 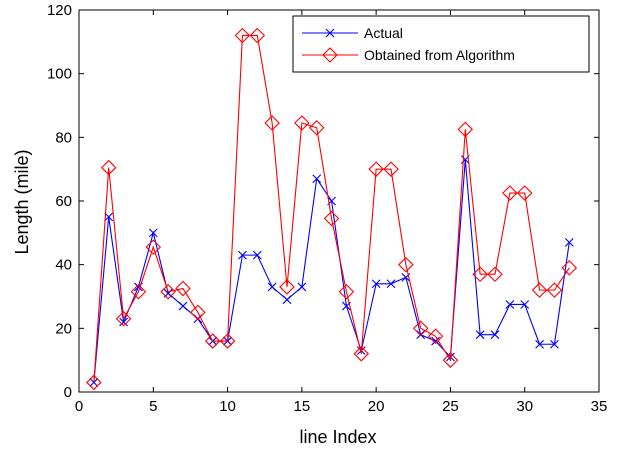 I want to click on legend: Actual Obtained from Algorithm, so click(x=441, y=44).